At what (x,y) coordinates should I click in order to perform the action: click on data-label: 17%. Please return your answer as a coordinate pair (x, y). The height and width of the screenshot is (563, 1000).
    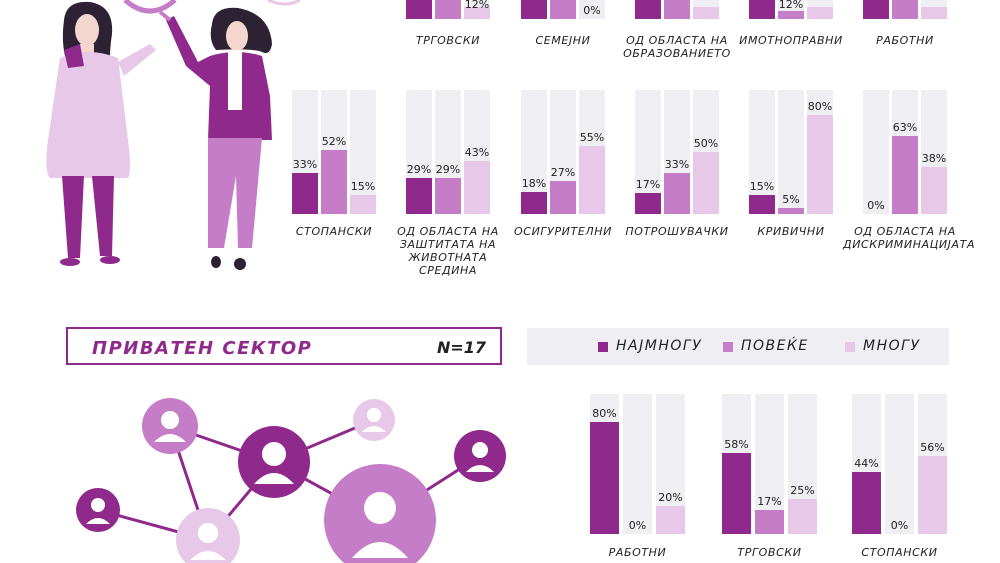
    Looking at the image, I should click on (648, 184).